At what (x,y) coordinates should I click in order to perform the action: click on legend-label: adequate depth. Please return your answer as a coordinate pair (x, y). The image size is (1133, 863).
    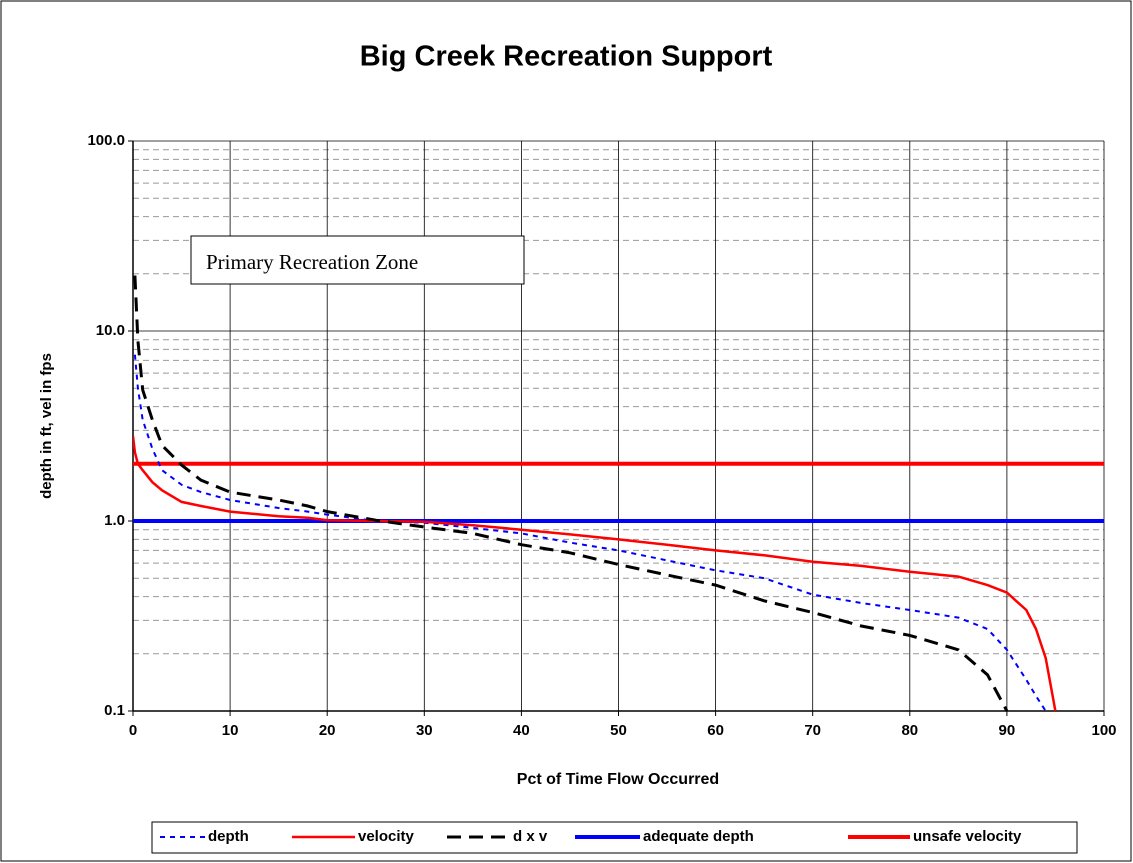
    Looking at the image, I should click on (698, 836).